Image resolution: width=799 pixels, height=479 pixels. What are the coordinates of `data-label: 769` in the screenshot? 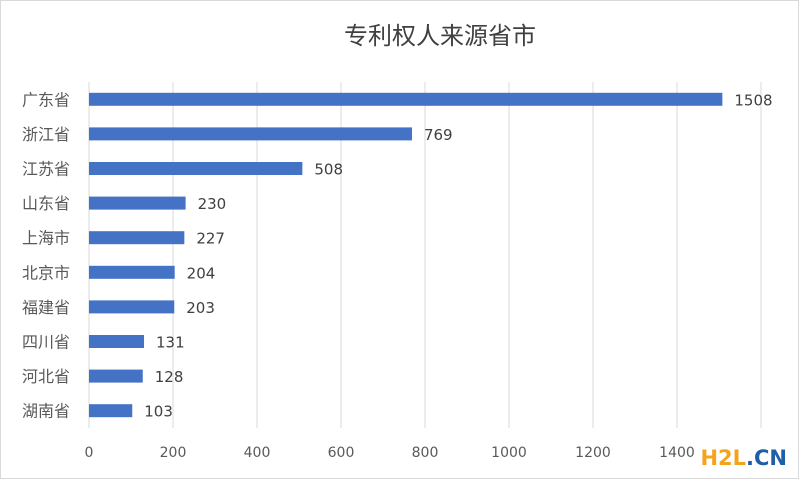 It's located at (438, 135).